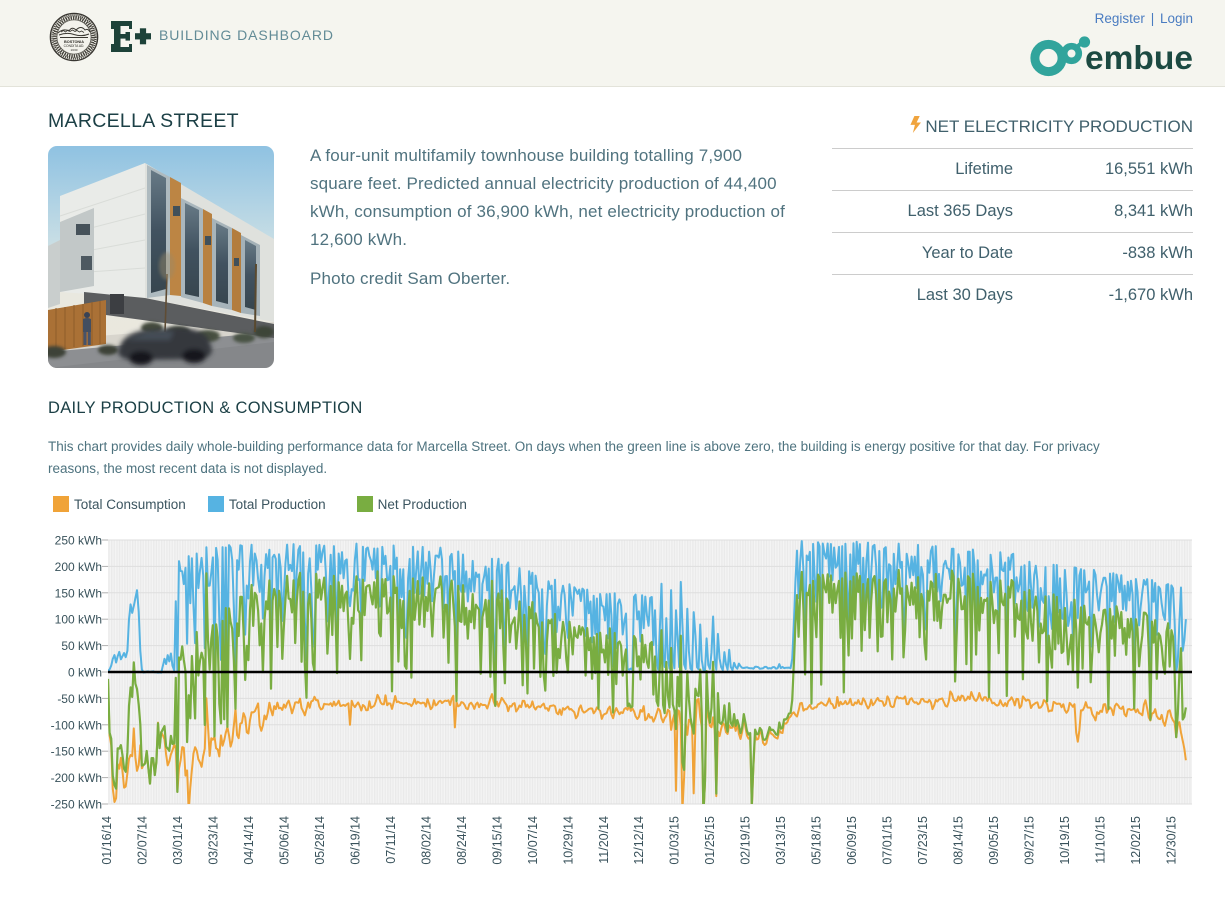 This screenshot has width=1225, height=919. Describe the element at coordinates (852, 840) in the screenshot. I see `svg-text: 06/09/15` at that location.